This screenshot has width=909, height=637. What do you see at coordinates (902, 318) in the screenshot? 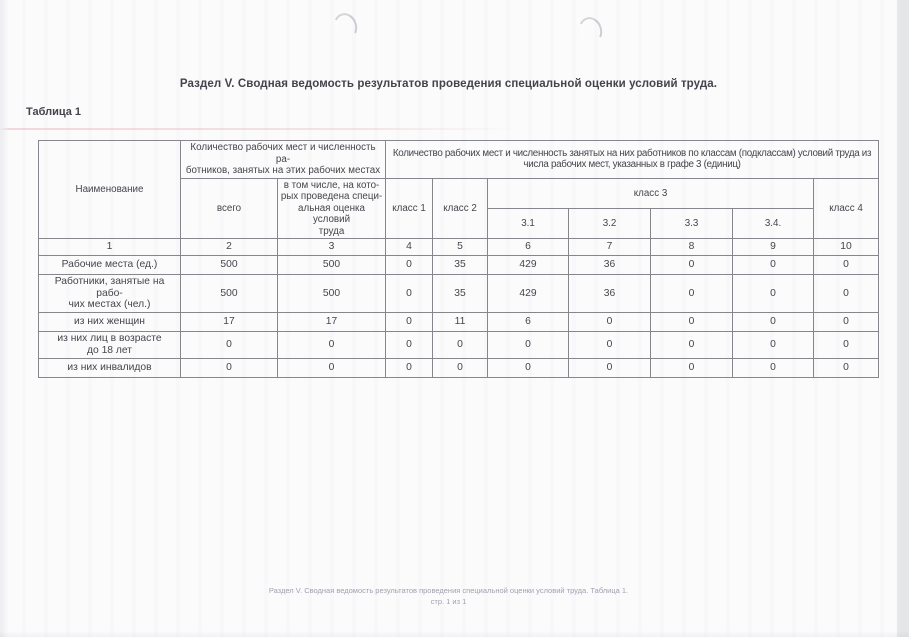
I see `paper-right-edge` at bounding box center [902, 318].